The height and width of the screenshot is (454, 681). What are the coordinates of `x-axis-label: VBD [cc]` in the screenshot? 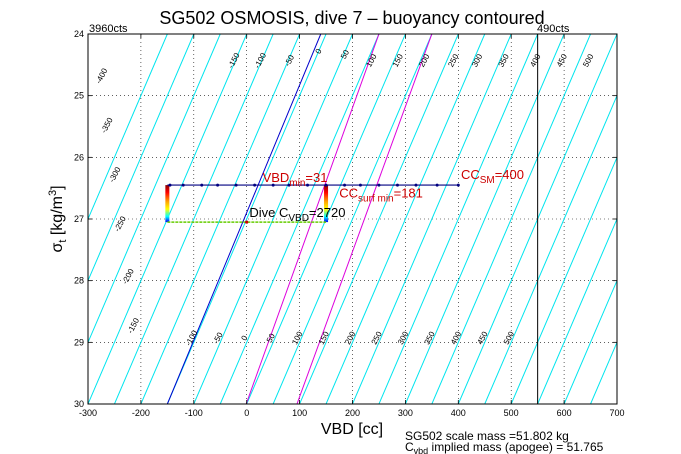 It's located at (352, 429).